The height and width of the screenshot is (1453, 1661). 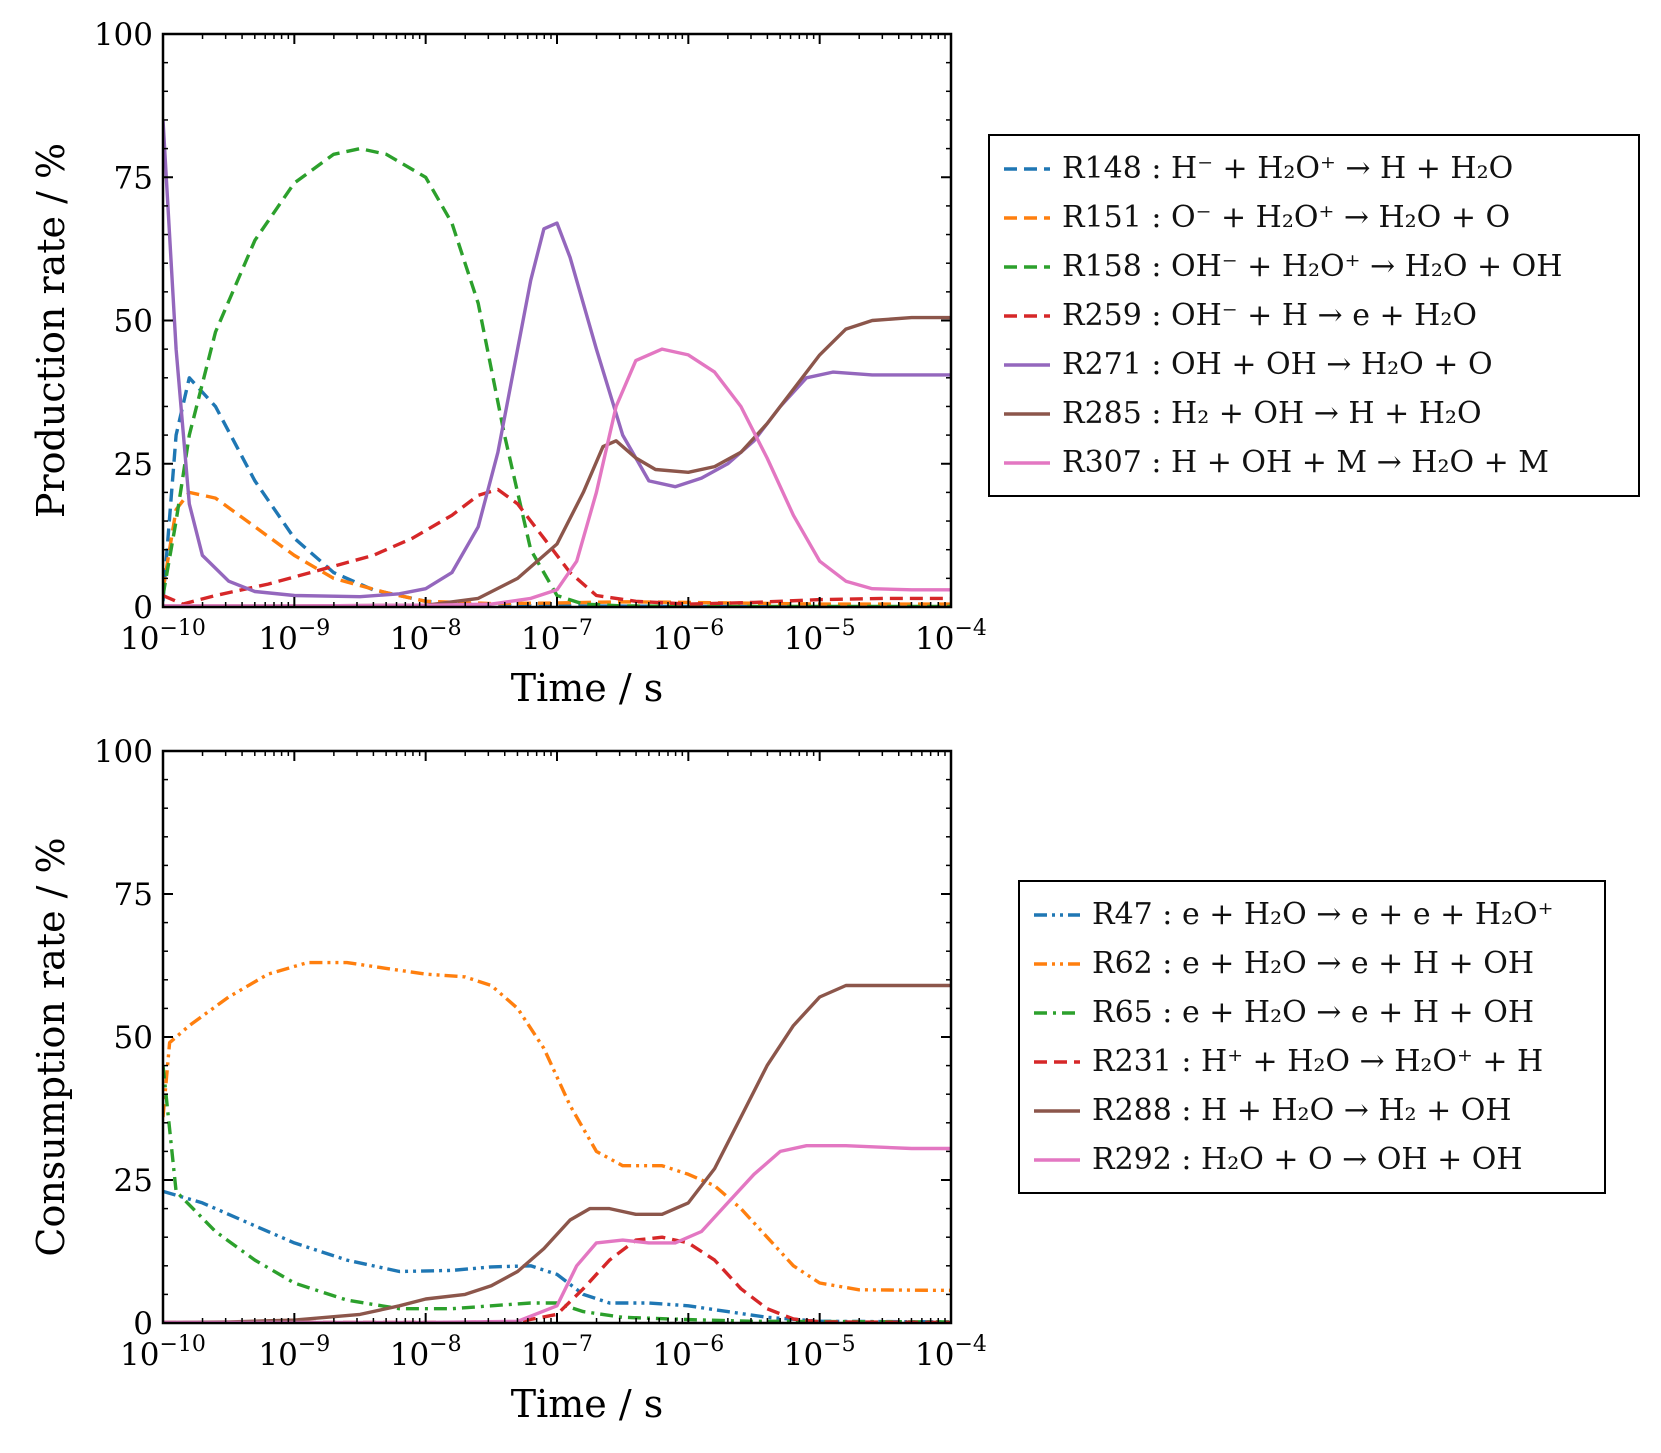 I want to click on legend-entry: R307 : H + OH + M → H₂O + M, so click(x=1314, y=462).